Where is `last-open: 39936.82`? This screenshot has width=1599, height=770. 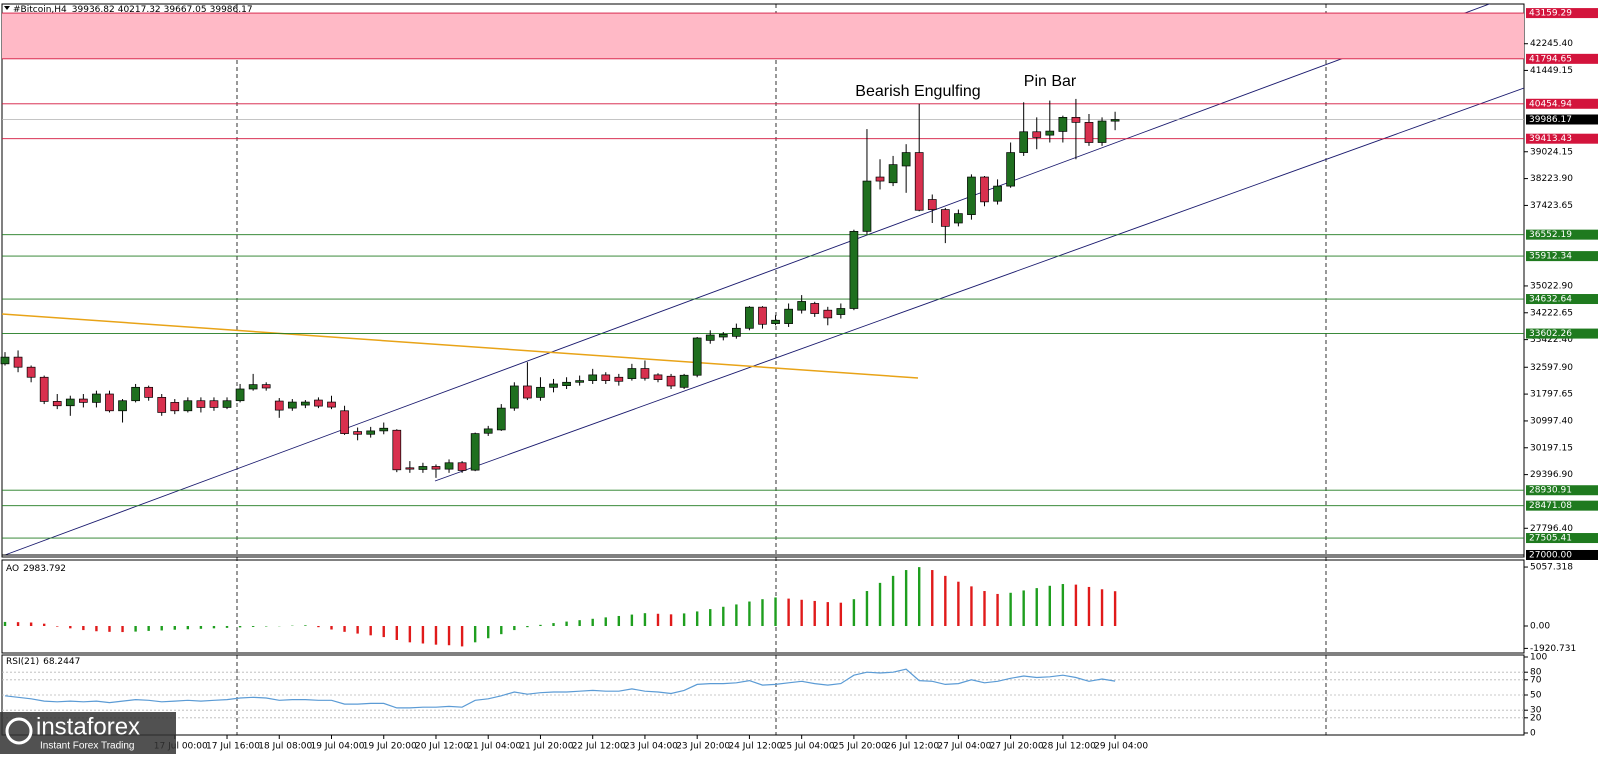
last-open: 39936.82 is located at coordinates (93, 10).